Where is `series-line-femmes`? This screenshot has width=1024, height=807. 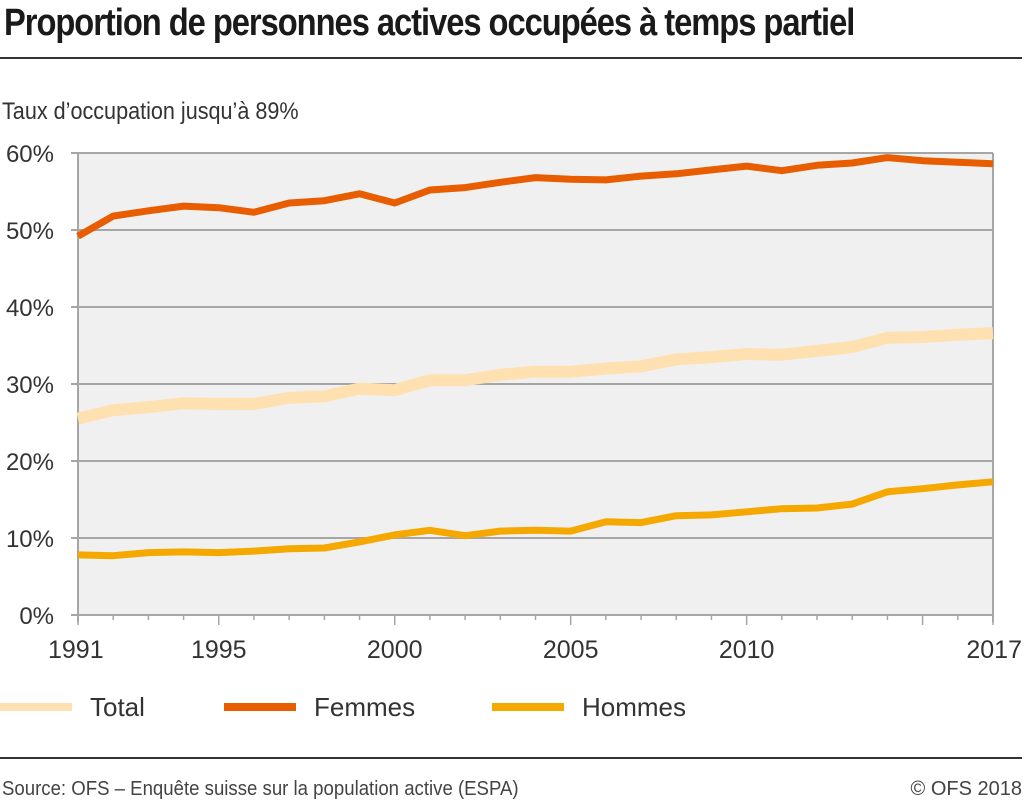
series-line-femmes is located at coordinates (535, 197).